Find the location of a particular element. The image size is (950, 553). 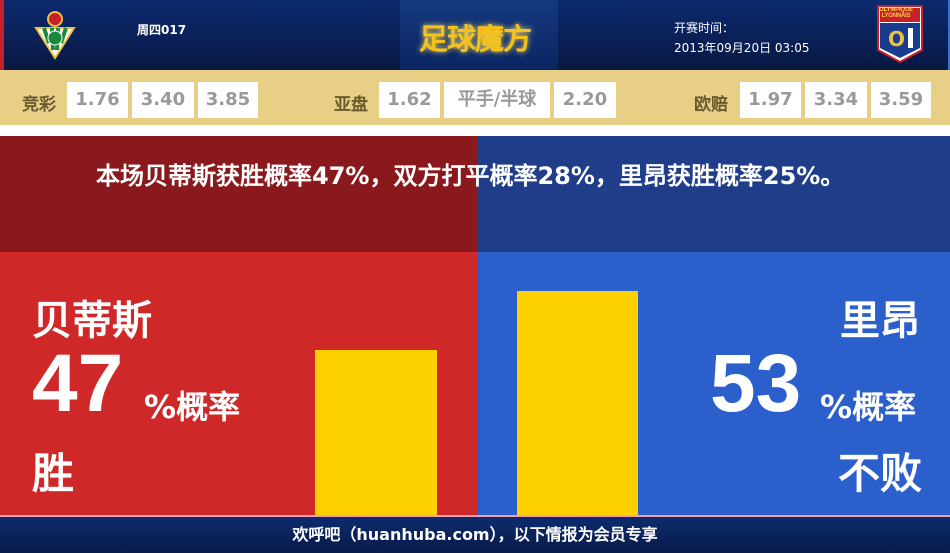

svg-text: O is located at coordinates (896, 39).